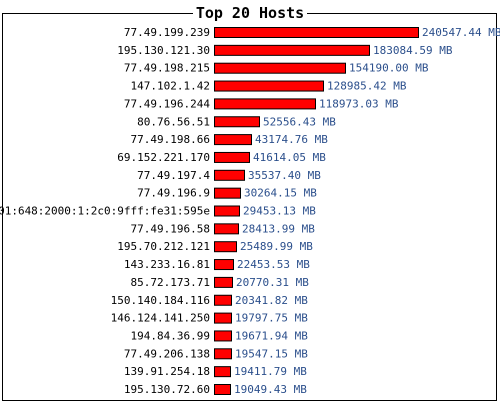 This screenshot has height=403, width=500. I want to click on host-label: 195.70.212.121, so click(163, 246).